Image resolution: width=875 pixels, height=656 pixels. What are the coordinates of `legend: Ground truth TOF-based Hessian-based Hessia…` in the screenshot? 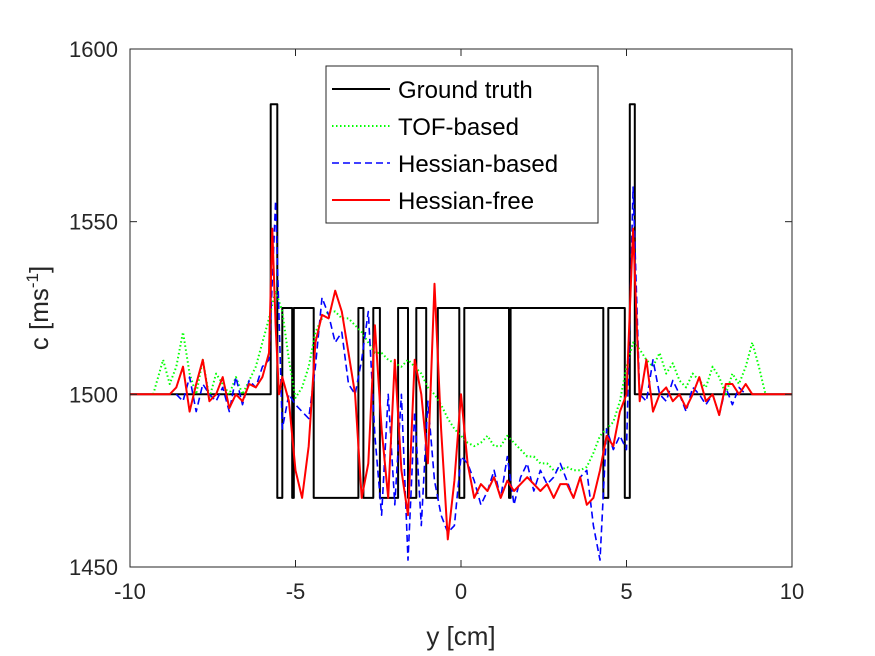 It's located at (462, 144).